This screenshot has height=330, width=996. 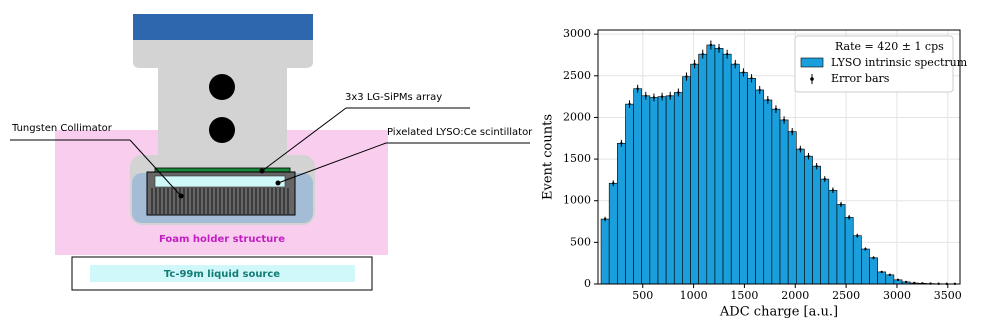 I want to click on collimator-septa, so click(x=220, y=201).